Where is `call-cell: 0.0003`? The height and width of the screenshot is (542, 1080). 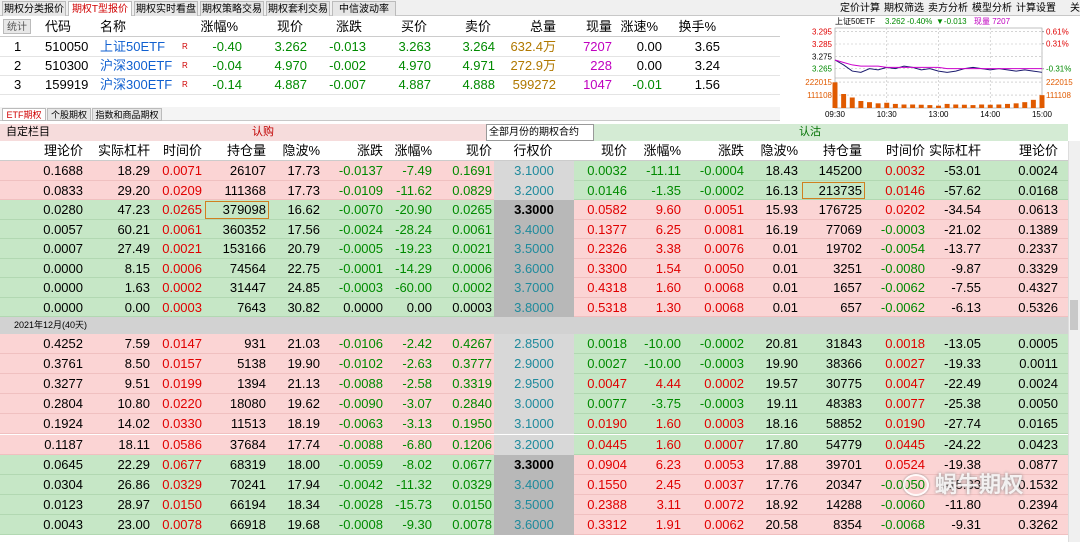 call-cell: 0.0003 is located at coordinates (182, 307).